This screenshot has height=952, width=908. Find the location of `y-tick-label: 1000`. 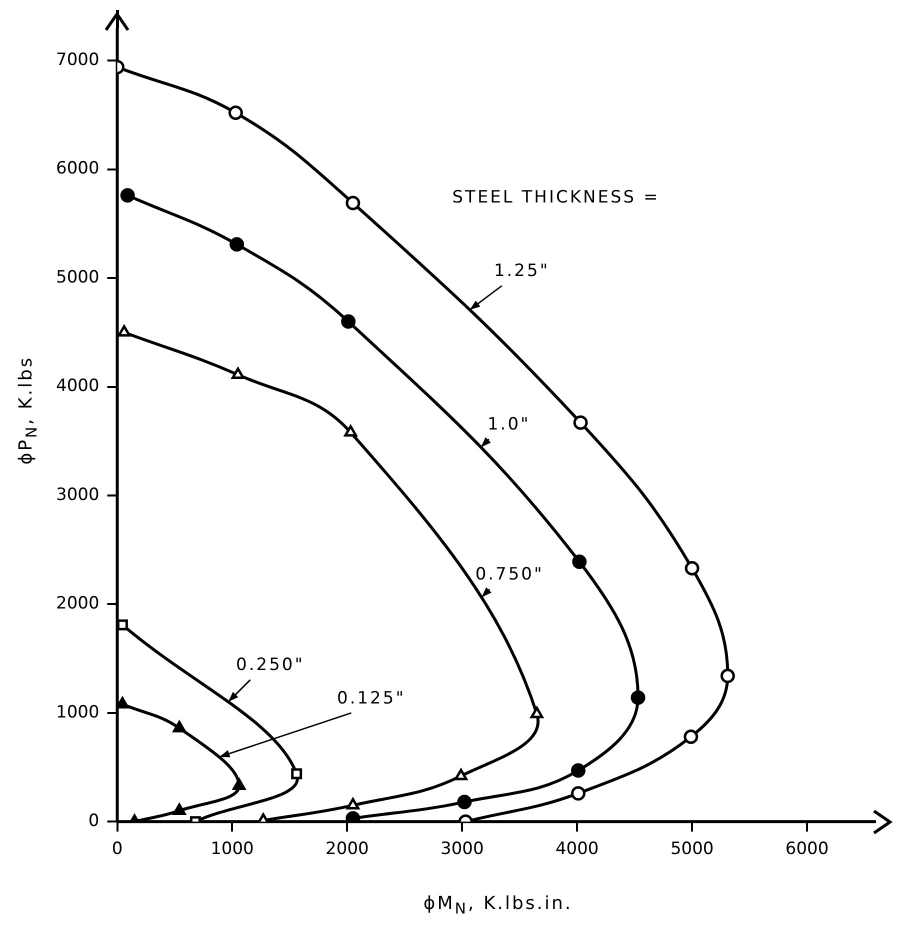

y-tick-label: 1000 is located at coordinates (78, 712).